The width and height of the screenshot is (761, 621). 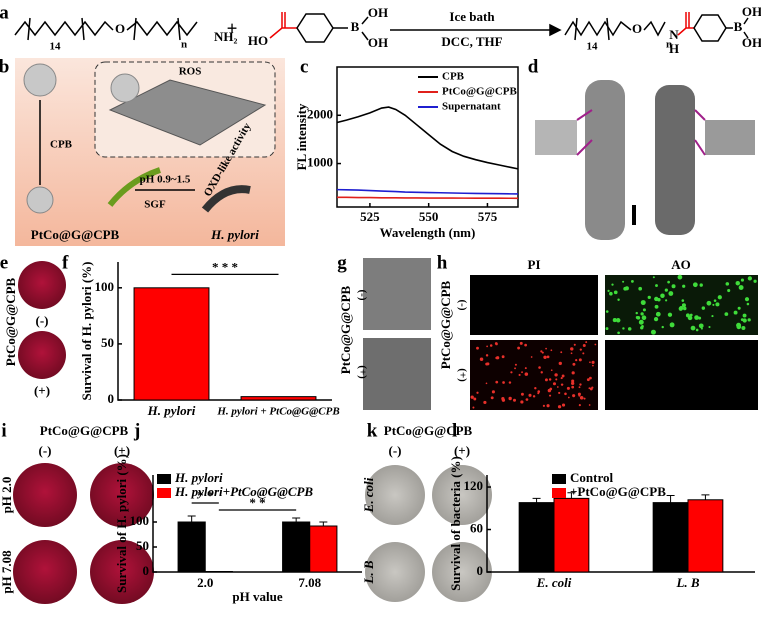 I want to click on panel-label: b, so click(x=4, y=66).